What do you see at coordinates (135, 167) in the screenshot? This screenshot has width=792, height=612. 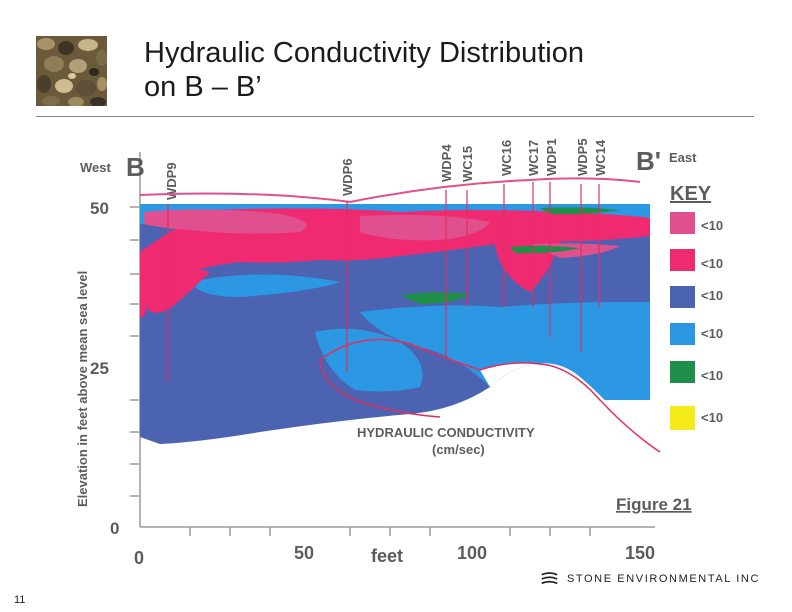 I see `section-label-b: B` at bounding box center [135, 167].